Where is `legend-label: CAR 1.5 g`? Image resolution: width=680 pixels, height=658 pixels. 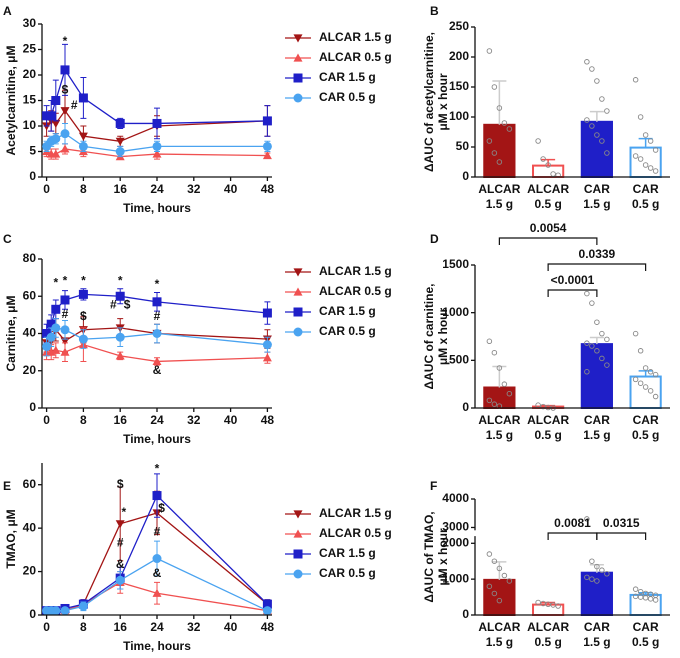 legend-label: CAR 1.5 g is located at coordinates (347, 311).